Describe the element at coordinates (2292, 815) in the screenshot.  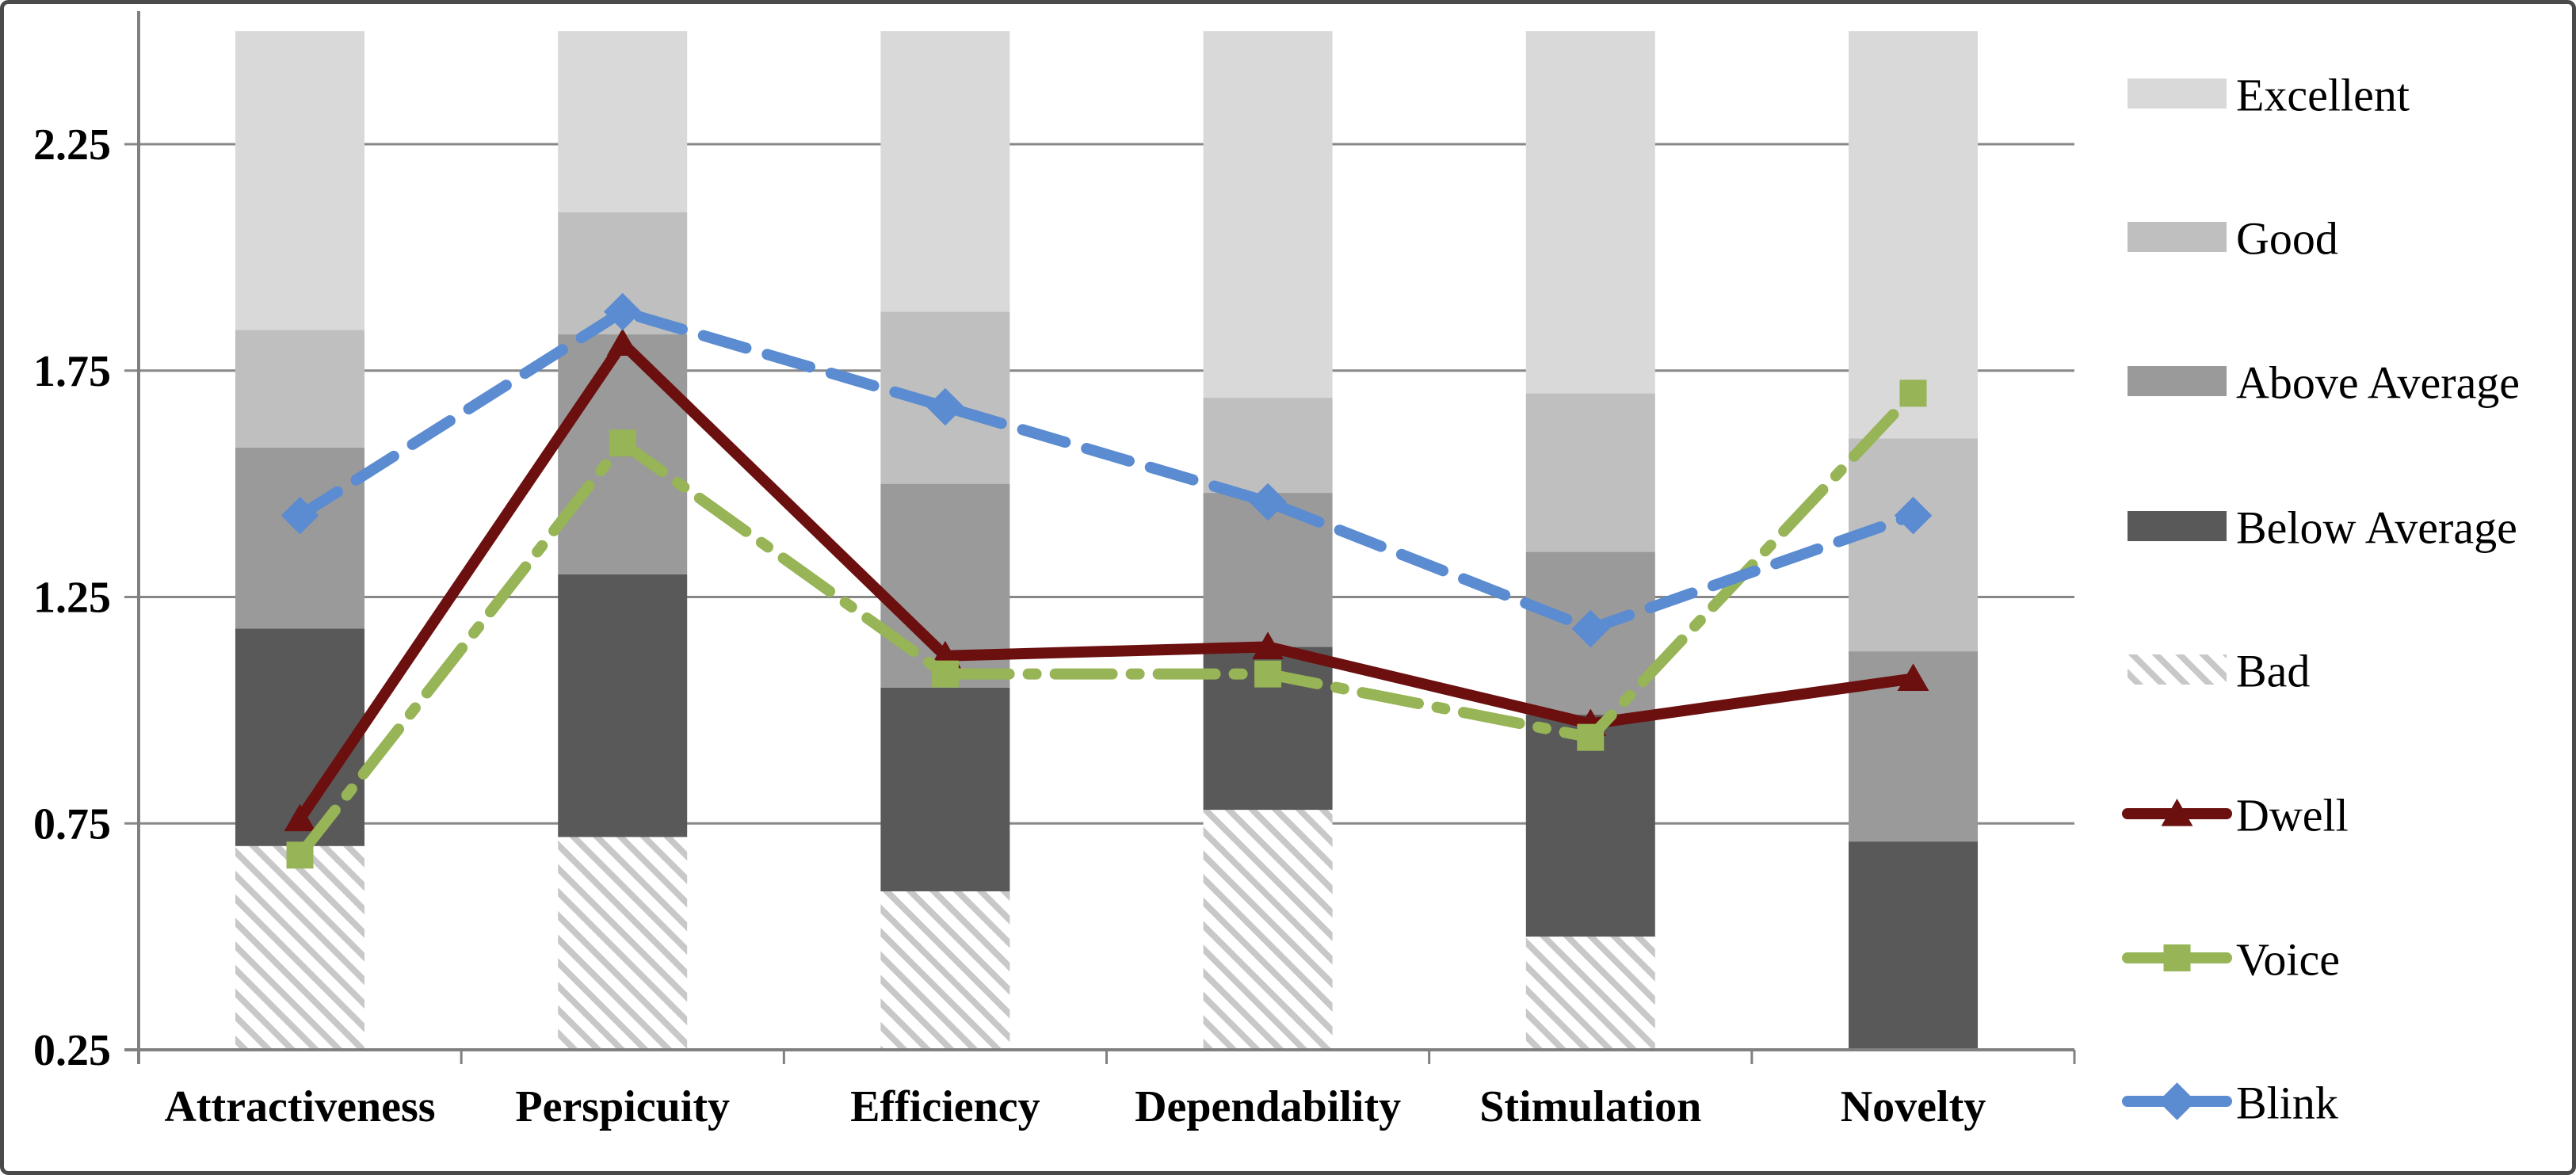
I see `legend-label: Dwell` at that location.